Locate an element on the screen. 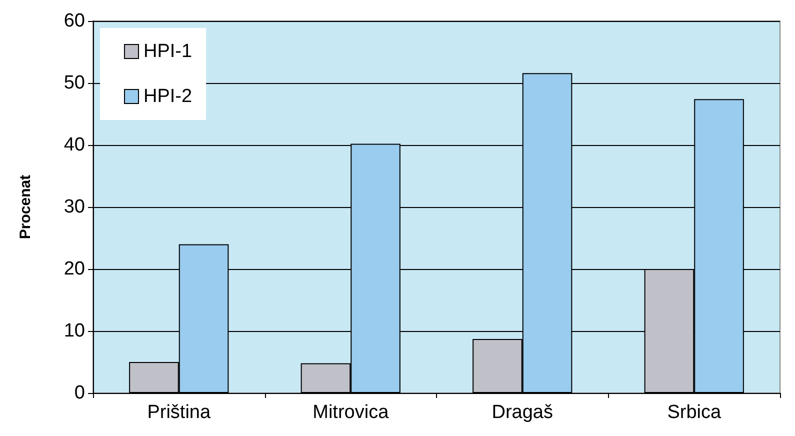 This screenshot has width=795, height=436. x-tick-label: Priština is located at coordinates (179, 412).